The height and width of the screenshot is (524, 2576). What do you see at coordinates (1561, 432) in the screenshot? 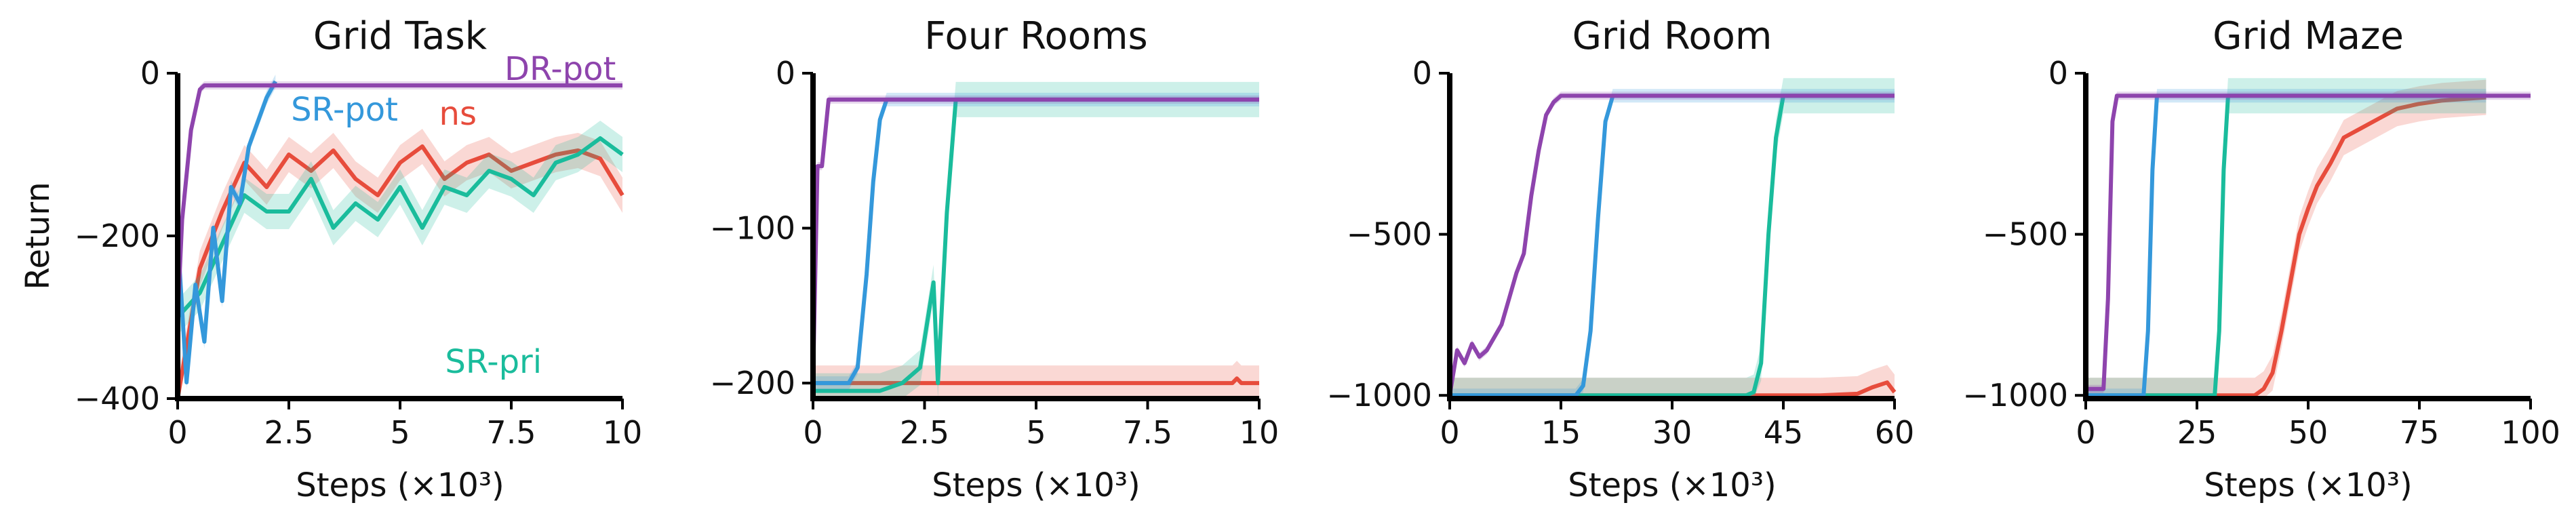
I see `panel-3-x-tick-label: 15` at bounding box center [1561, 432].